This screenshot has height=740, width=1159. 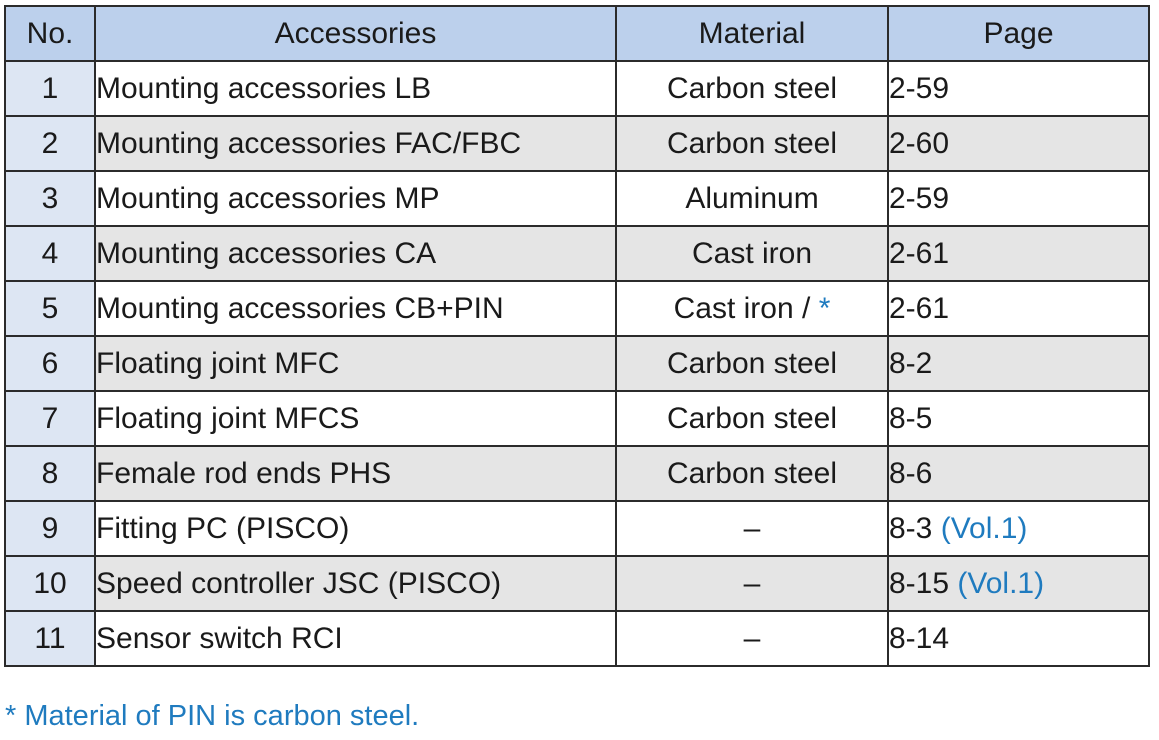 I want to click on accessory-name: Mounting accessories FAC/FBC, so click(x=355, y=143).